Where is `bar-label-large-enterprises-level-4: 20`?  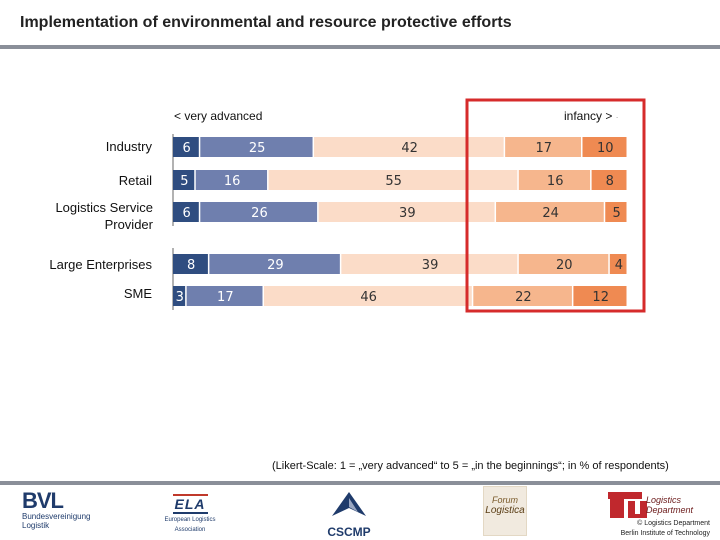
bar-label-large-enterprises-level-4: 20 is located at coordinates (564, 265).